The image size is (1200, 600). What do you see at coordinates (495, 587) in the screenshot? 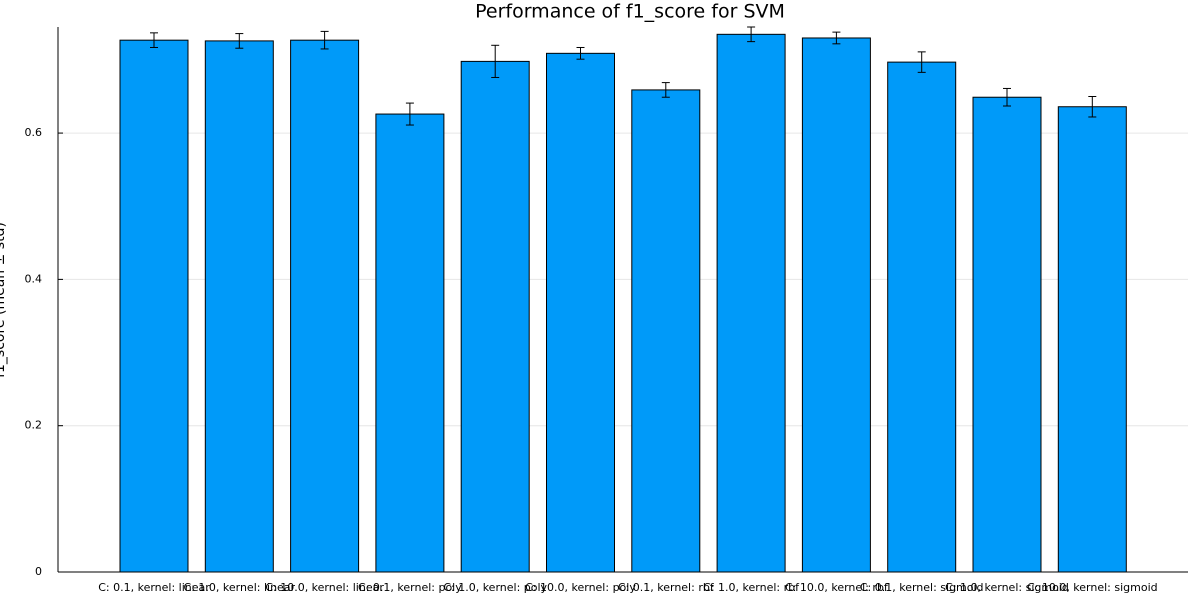
I see `x-tick-label: C: 1.0, kernel: poly` at bounding box center [495, 587].